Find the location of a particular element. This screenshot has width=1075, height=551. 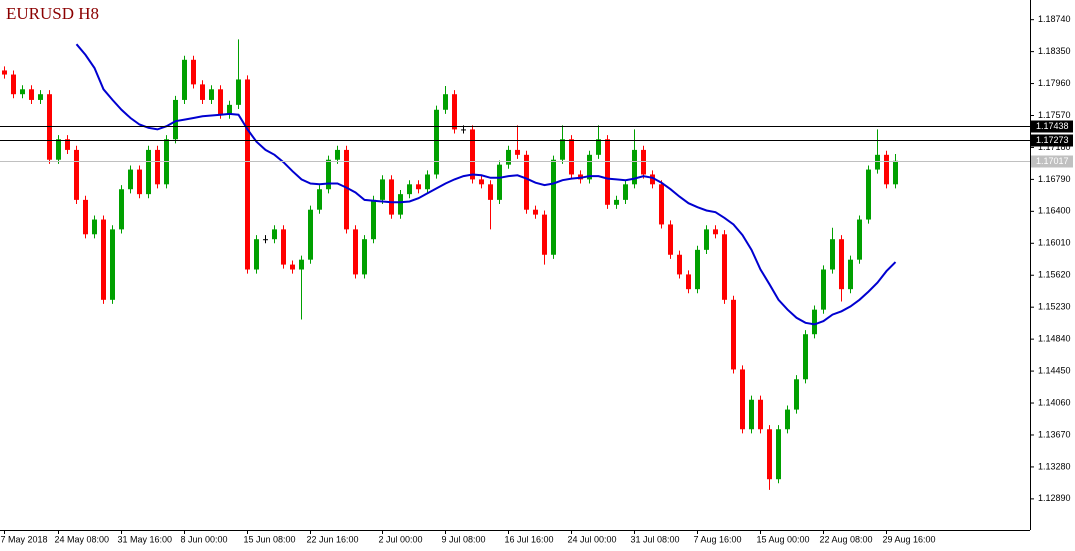

x-tick-label: 15 Jun 08:00 is located at coordinates (270, 539).